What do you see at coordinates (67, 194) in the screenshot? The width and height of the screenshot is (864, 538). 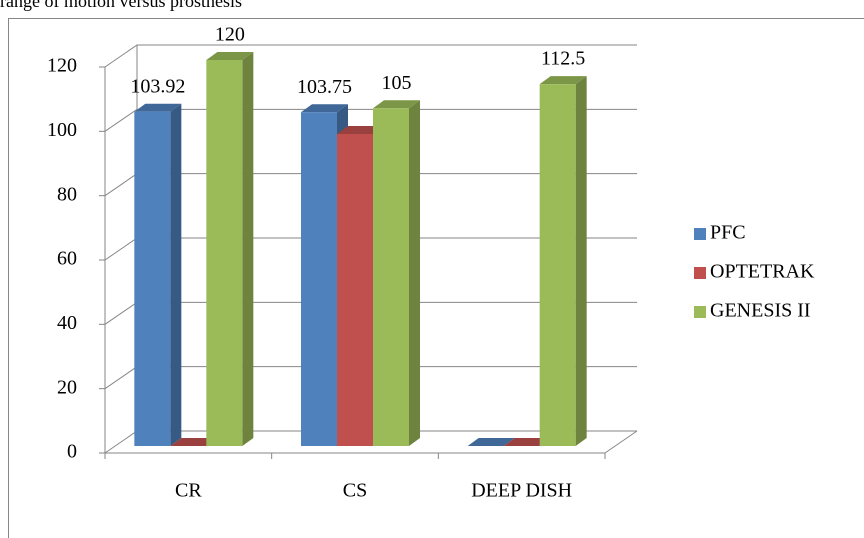 I see `y-tick-label: 80` at bounding box center [67, 194].